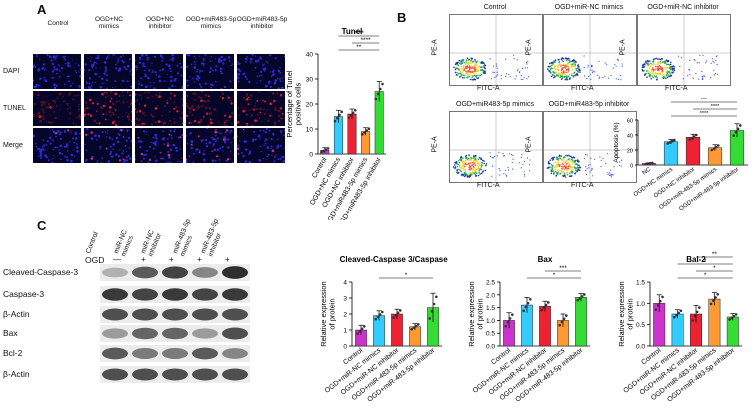 This screenshot has width=755, height=417. I want to click on flow-title: OGD+miR-NC mimics, so click(589, 7).